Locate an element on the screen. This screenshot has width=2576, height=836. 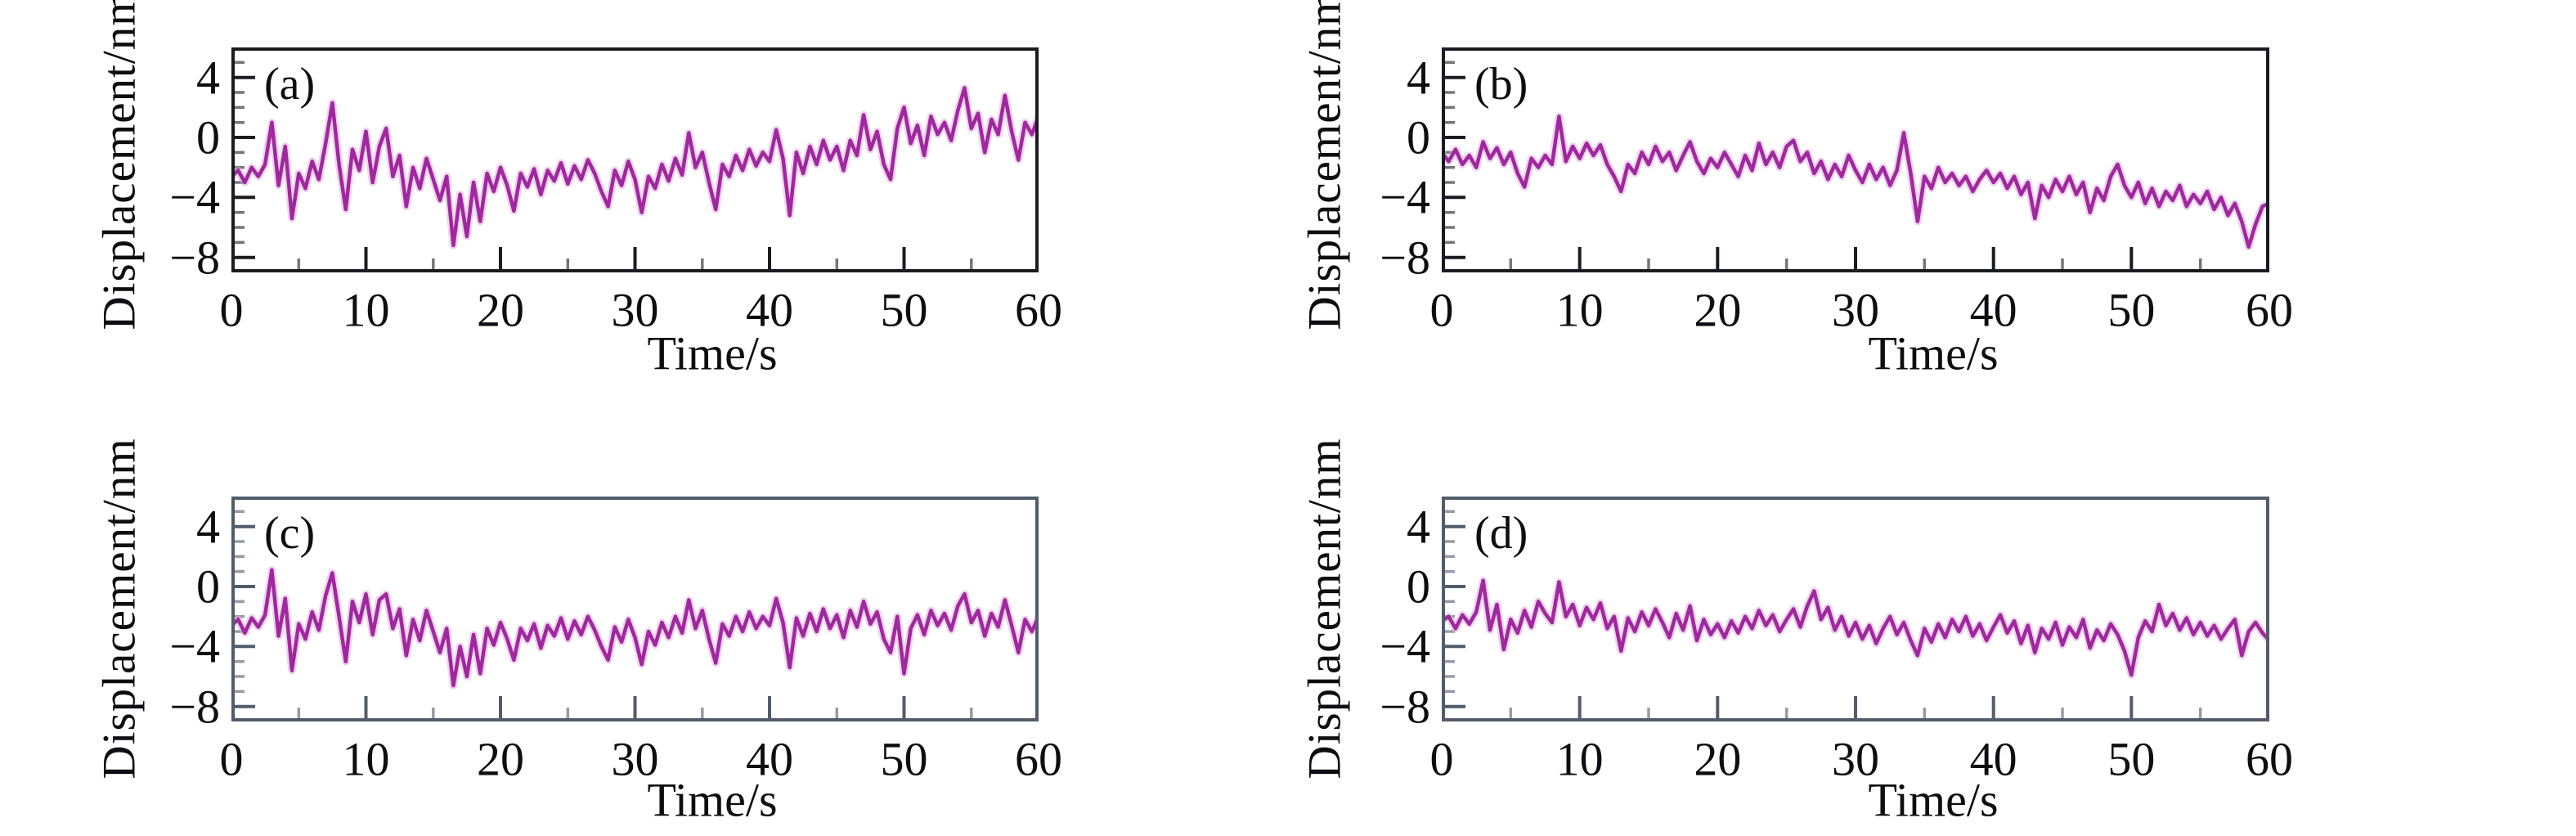
panel-letter: (d) is located at coordinates (1501, 533).